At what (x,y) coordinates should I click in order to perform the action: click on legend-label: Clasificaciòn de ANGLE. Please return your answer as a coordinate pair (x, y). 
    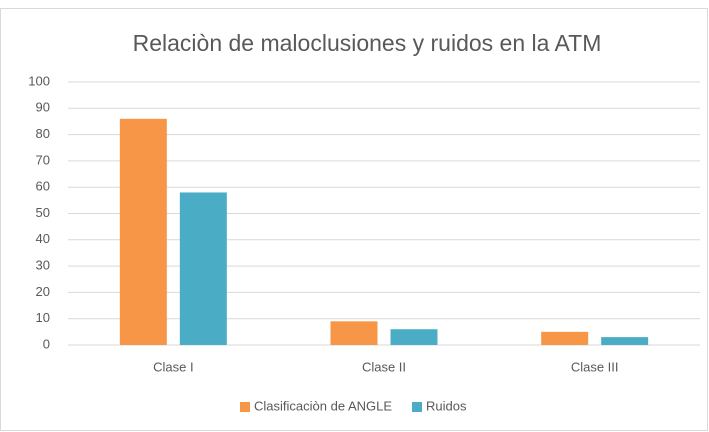
    Looking at the image, I should click on (323, 405).